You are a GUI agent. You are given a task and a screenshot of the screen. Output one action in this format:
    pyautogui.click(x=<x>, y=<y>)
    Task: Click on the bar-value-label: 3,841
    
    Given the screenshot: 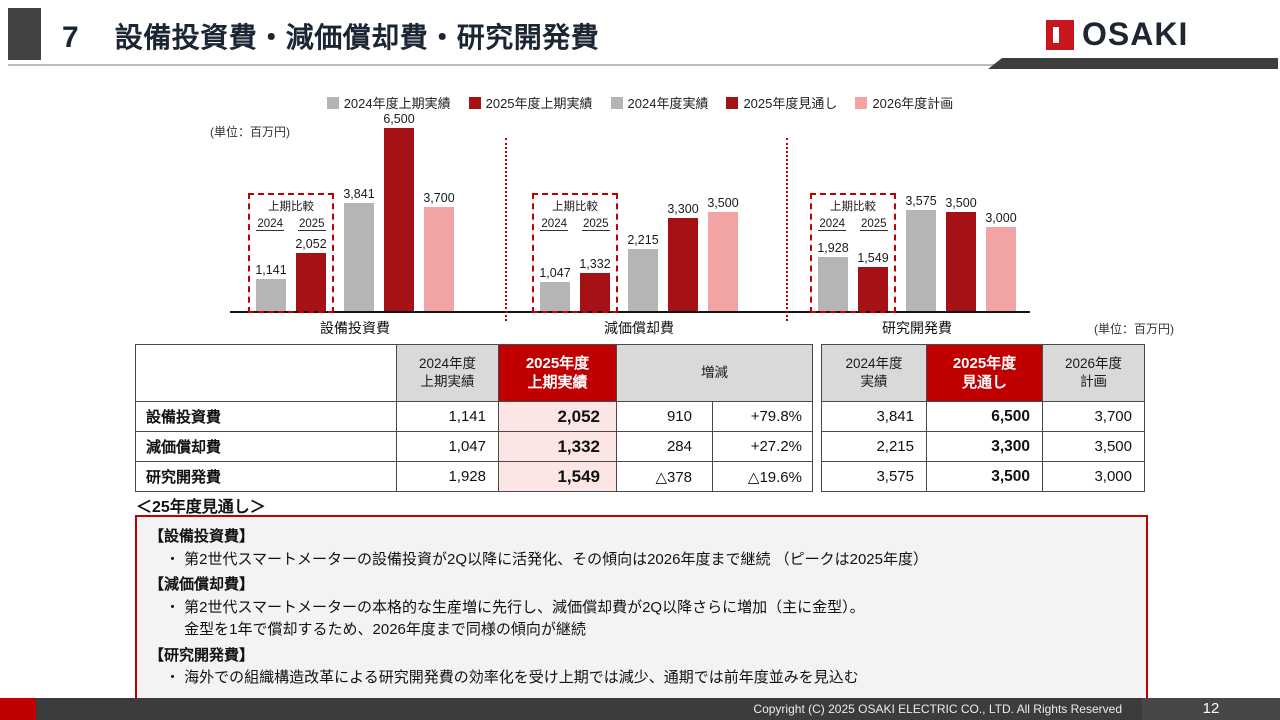 What is the action you would take?
    pyautogui.click(x=359, y=194)
    